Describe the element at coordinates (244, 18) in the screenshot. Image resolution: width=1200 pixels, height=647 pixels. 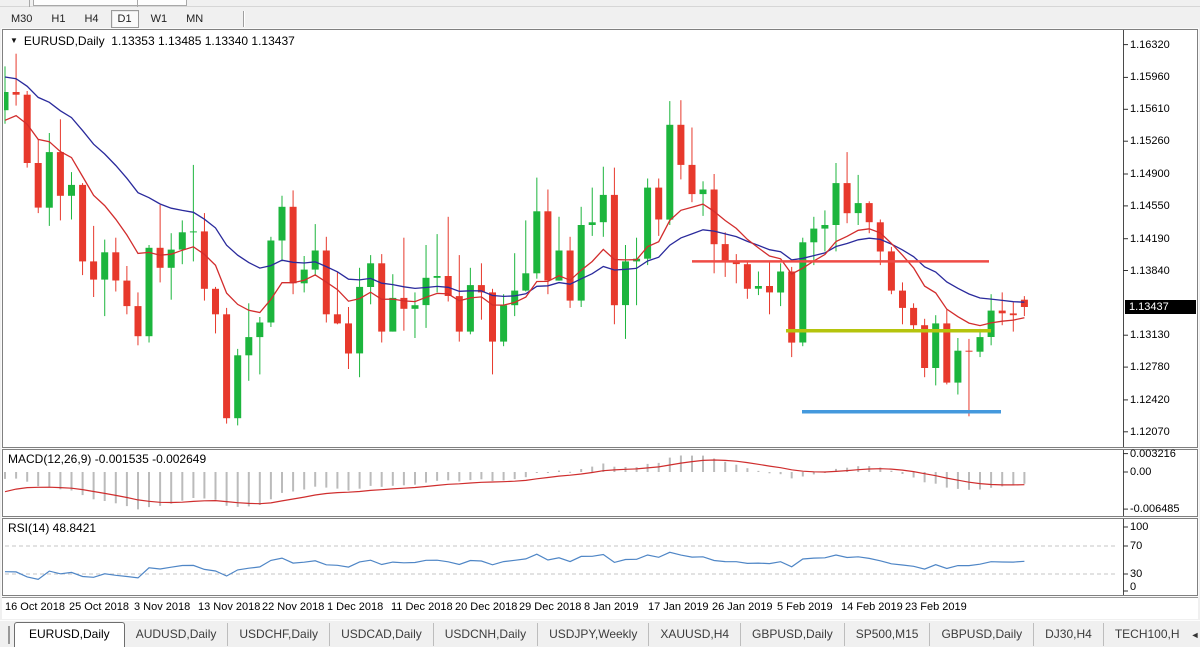
I see `toolbar-separator` at that location.